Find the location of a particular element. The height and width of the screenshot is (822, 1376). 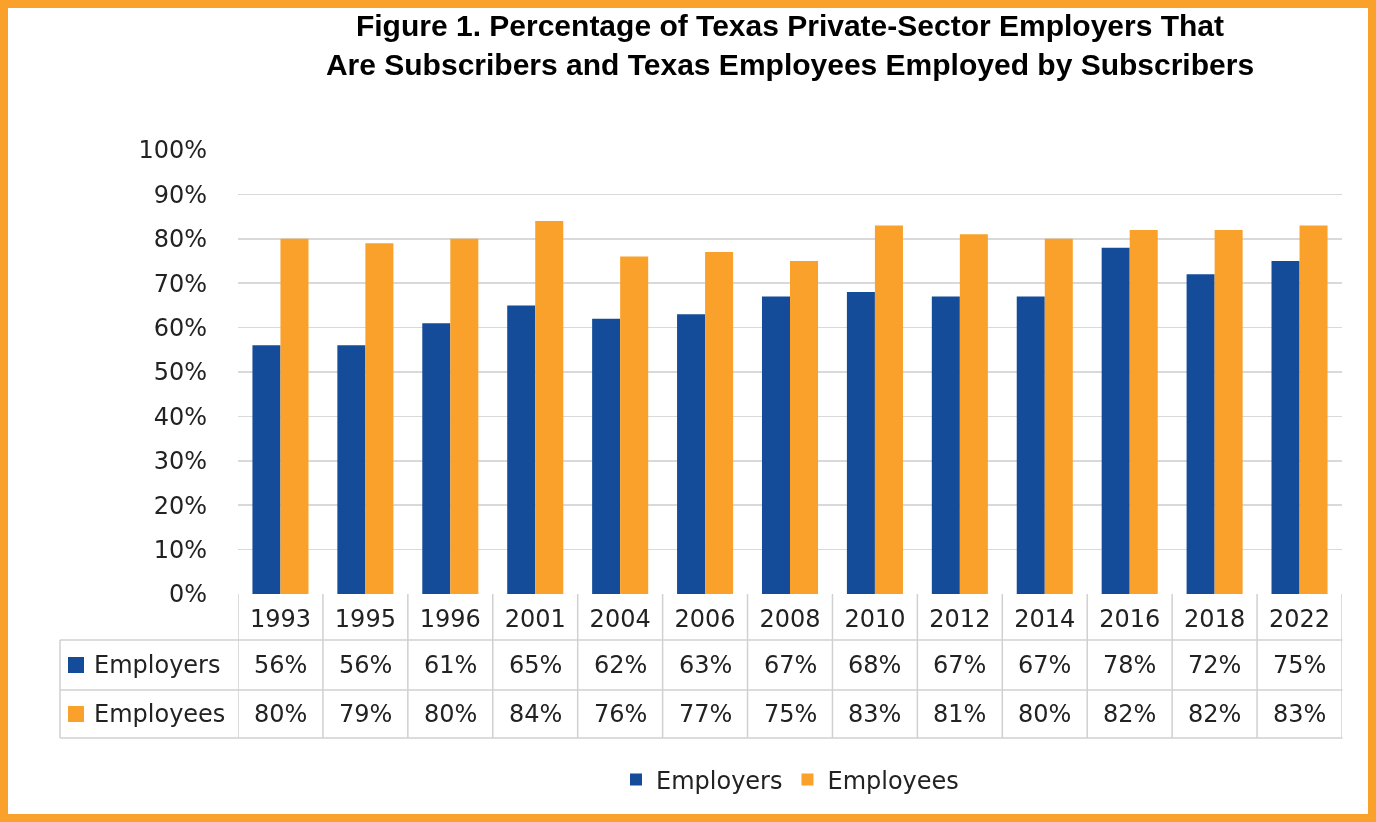

legend-label: Employees is located at coordinates (160, 714).